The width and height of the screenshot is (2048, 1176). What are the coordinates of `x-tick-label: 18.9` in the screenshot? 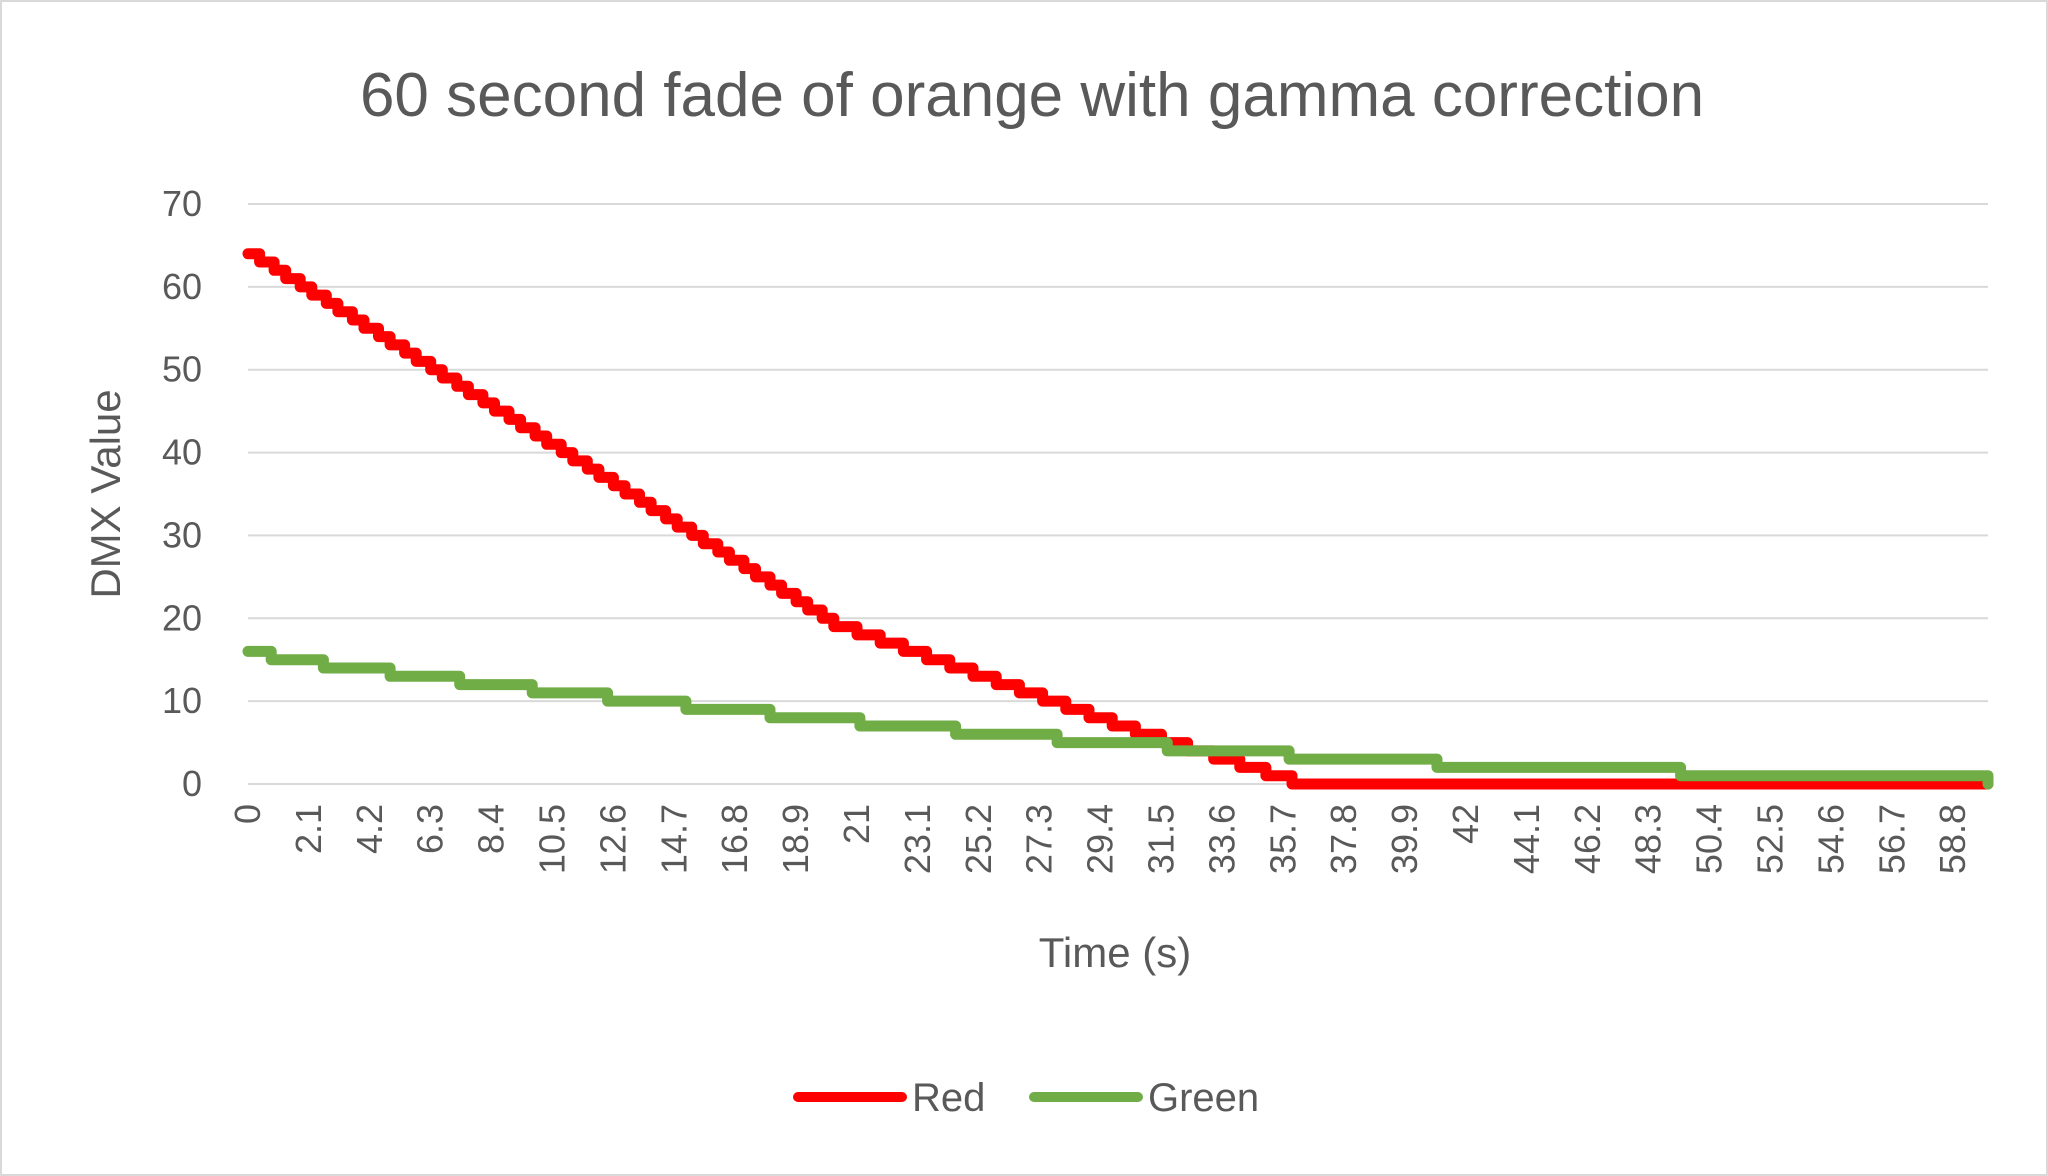 It's located at (795, 839).